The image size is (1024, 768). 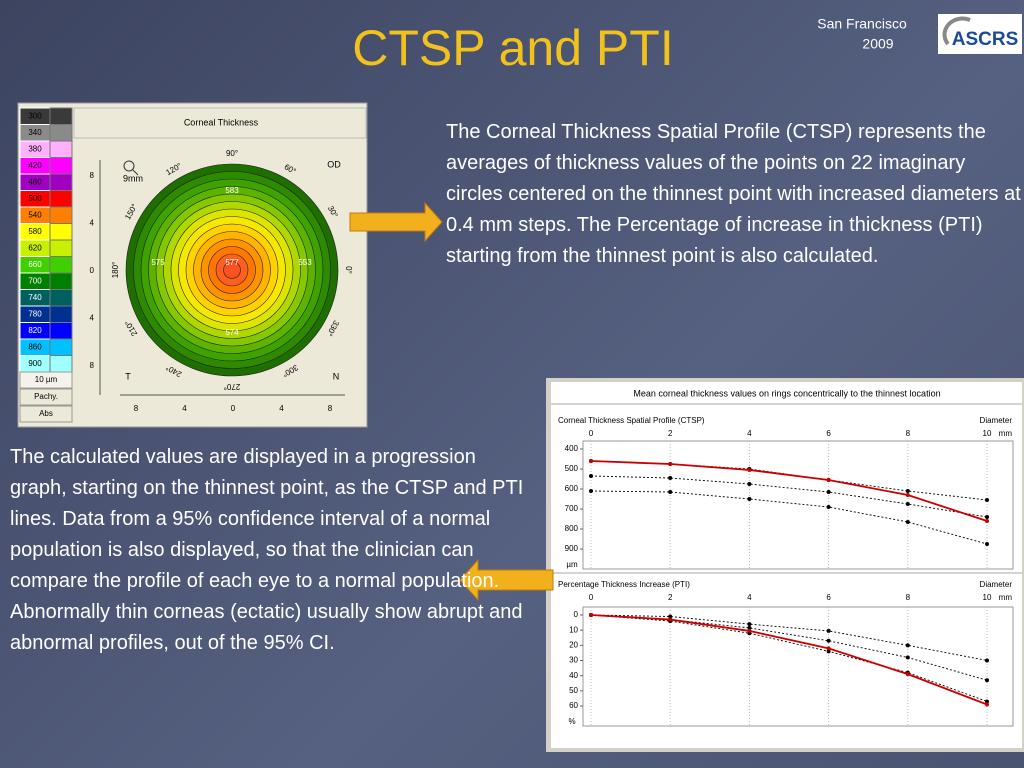 What do you see at coordinates (158, 262) in the screenshot?
I see `point-value: 575` at bounding box center [158, 262].